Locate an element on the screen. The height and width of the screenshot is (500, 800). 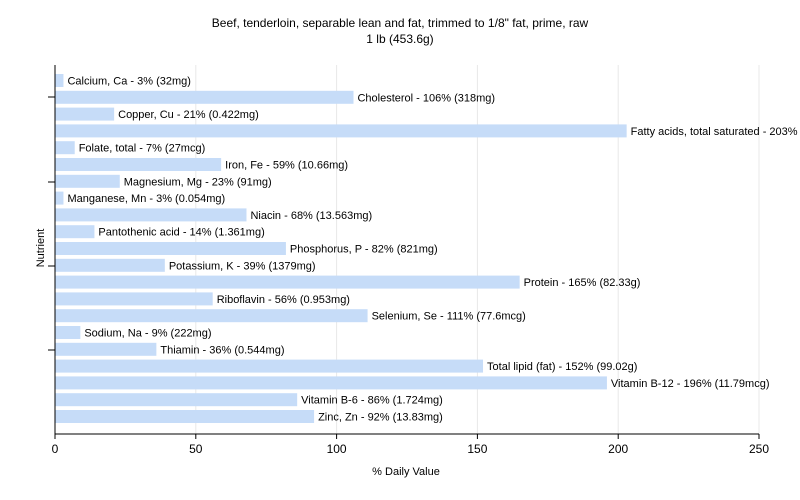
bar-label: Vitamin B-12 - 196% (11.79mcg) is located at coordinates (690, 384).